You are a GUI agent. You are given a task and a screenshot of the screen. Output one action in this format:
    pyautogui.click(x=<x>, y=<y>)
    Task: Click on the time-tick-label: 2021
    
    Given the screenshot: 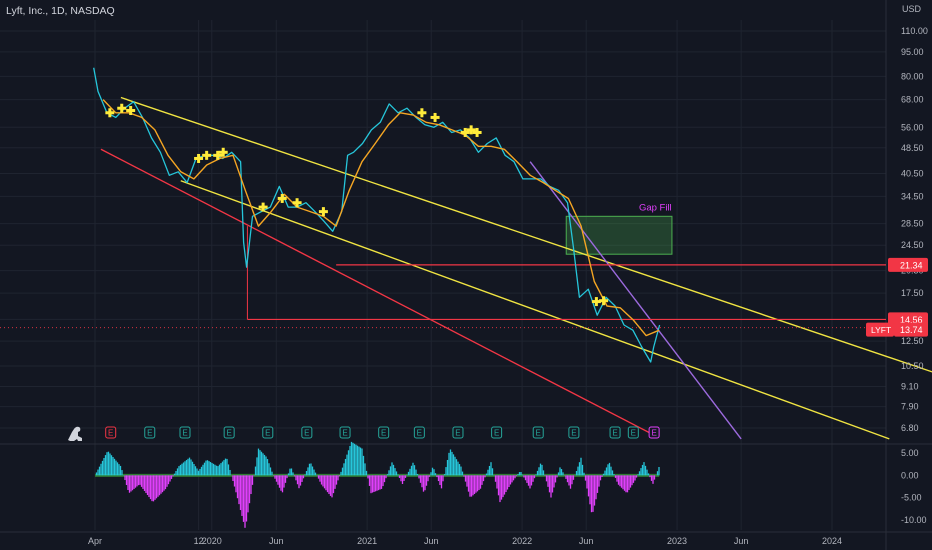 What is the action you would take?
    pyautogui.click(x=367, y=541)
    